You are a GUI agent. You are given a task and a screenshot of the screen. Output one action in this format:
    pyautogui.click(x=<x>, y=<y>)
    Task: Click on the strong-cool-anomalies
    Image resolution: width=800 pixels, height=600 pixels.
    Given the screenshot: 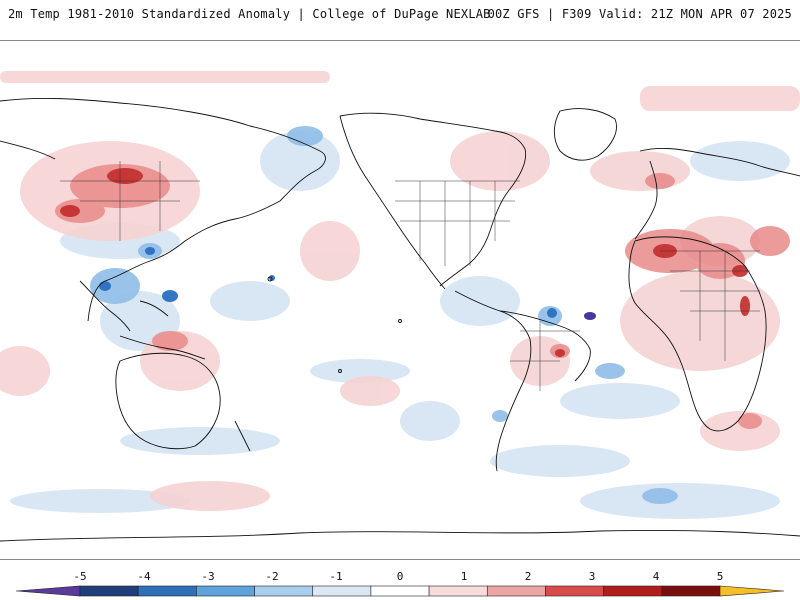 What is the action you would take?
    pyautogui.click(x=347, y=283)
    